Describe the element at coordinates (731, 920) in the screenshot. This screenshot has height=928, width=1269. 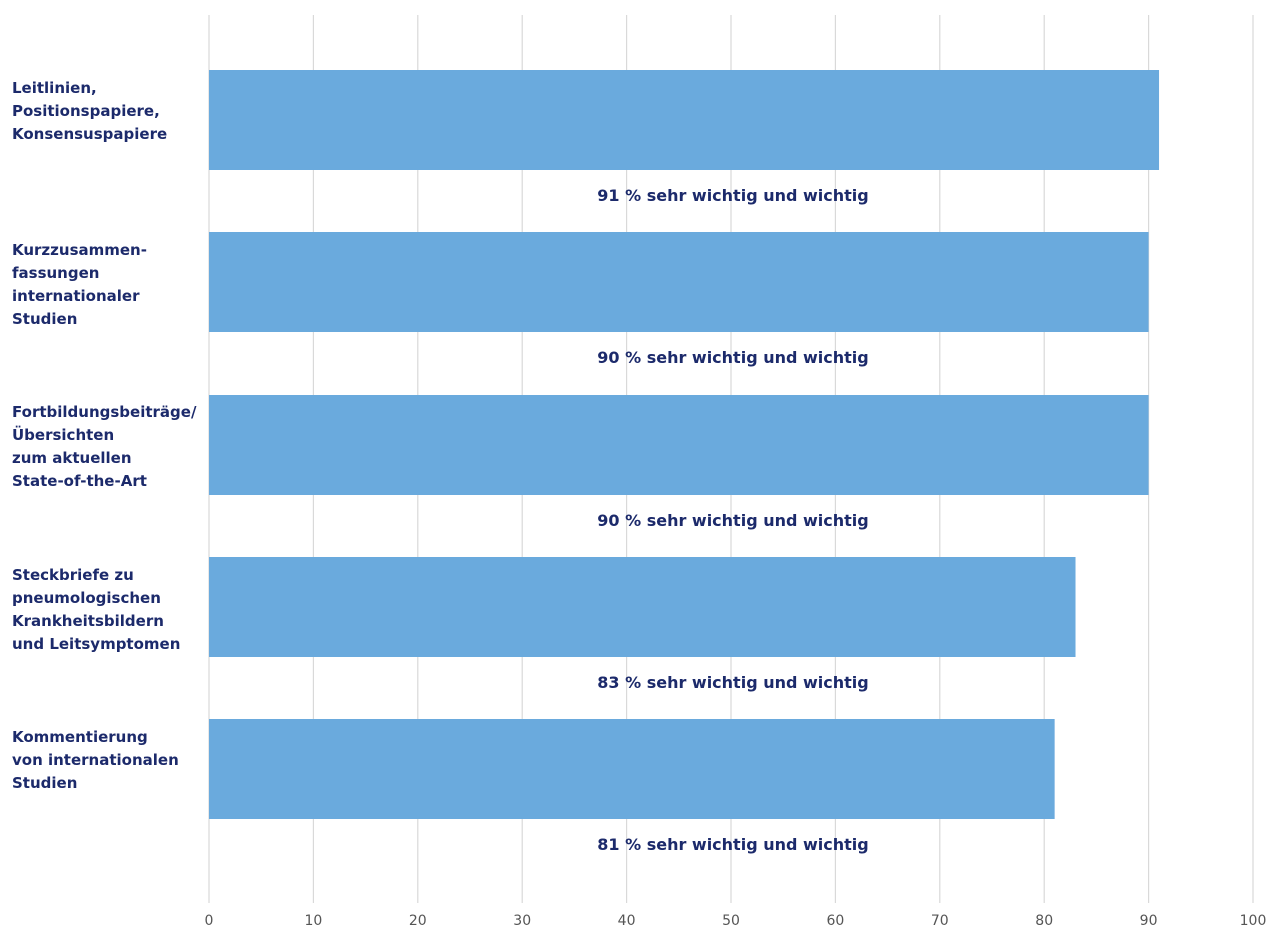
I see `x-tick-label: 50` at that location.